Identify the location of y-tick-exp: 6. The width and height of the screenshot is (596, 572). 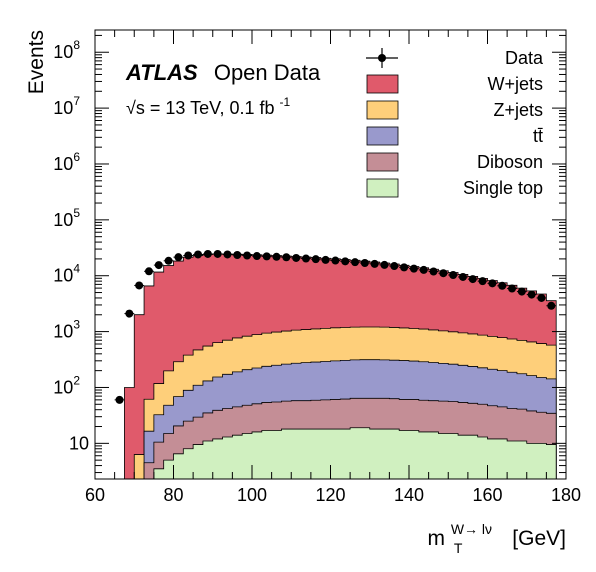
(76, 157).